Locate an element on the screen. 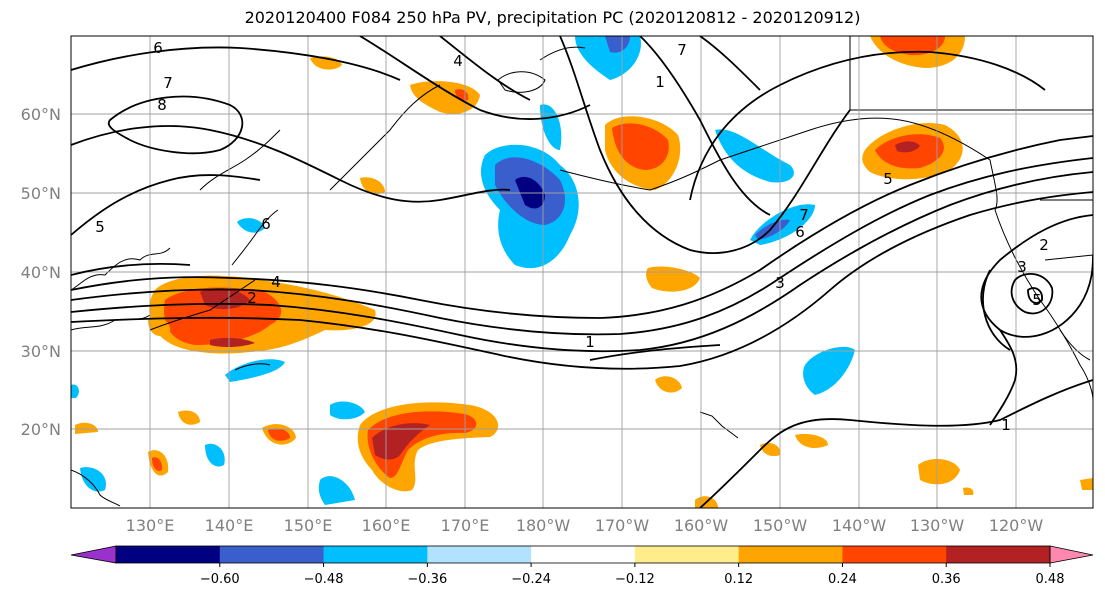 Image resolution: width=1105 pixels, height=601 pixels. colorbar-tick-label: 0.12 is located at coordinates (738, 579).